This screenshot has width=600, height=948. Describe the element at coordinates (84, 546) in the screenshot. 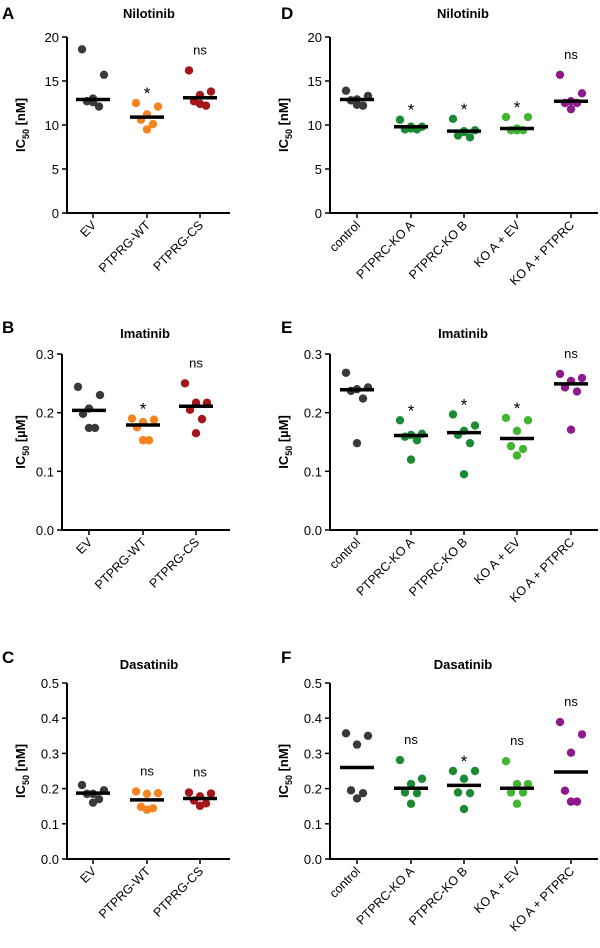

I see `x-tick-label: EV` at that location.